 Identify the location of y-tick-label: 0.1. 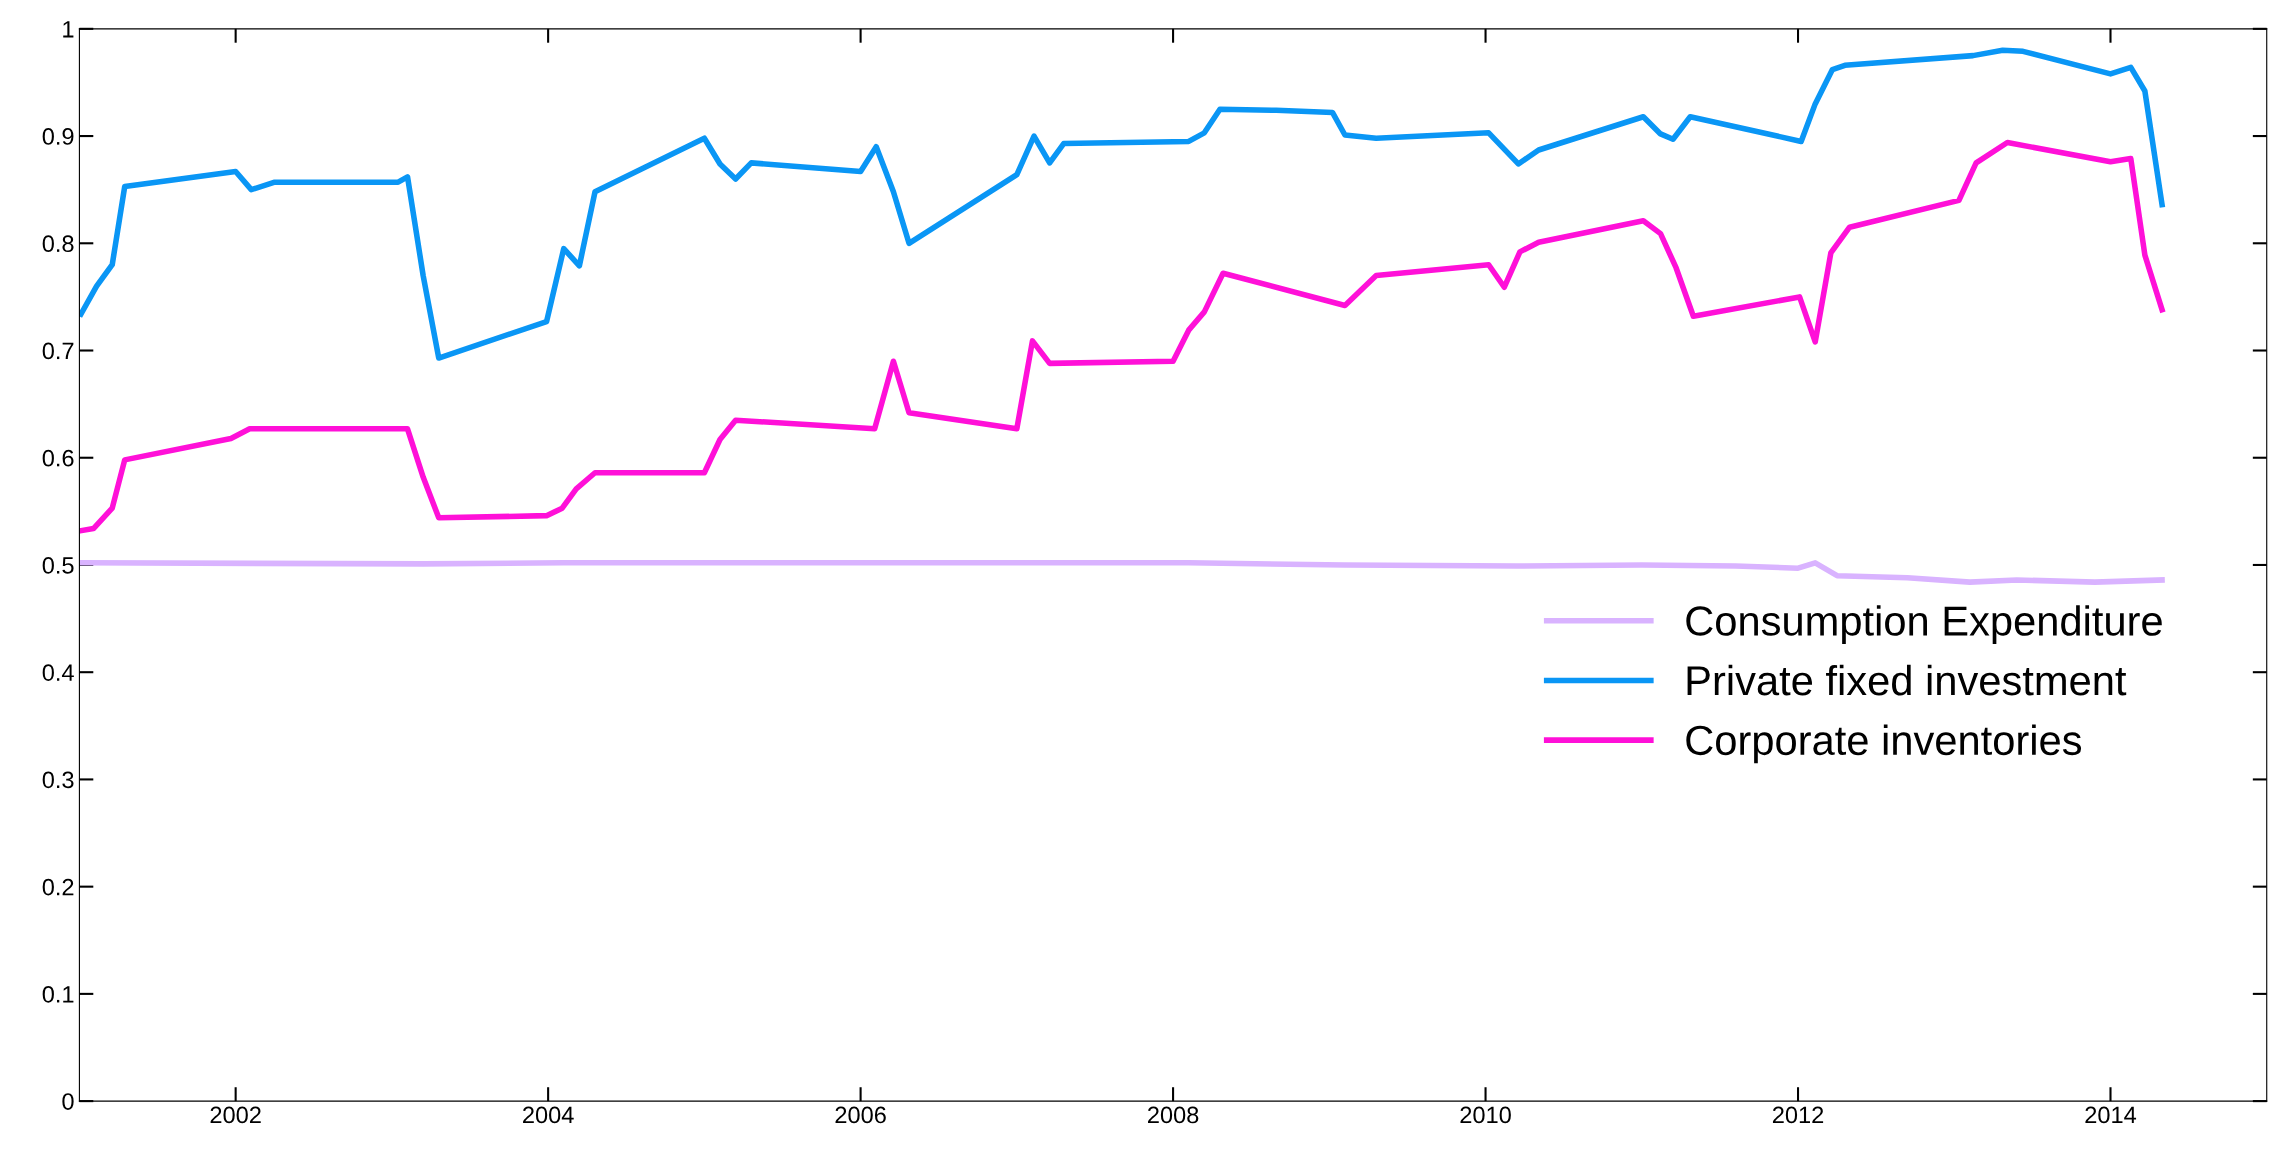
(58, 994).